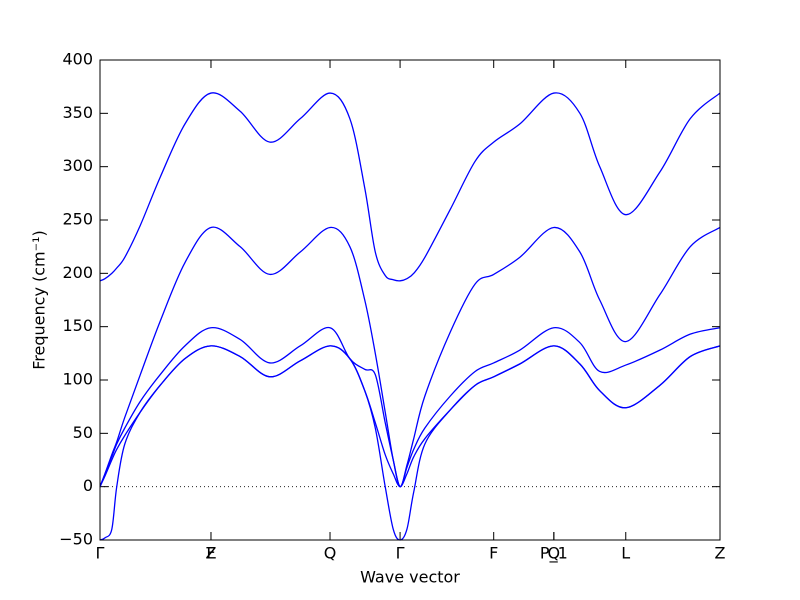 The width and height of the screenshot is (800, 600). I want to click on y-tick-label: 100, so click(77, 379).